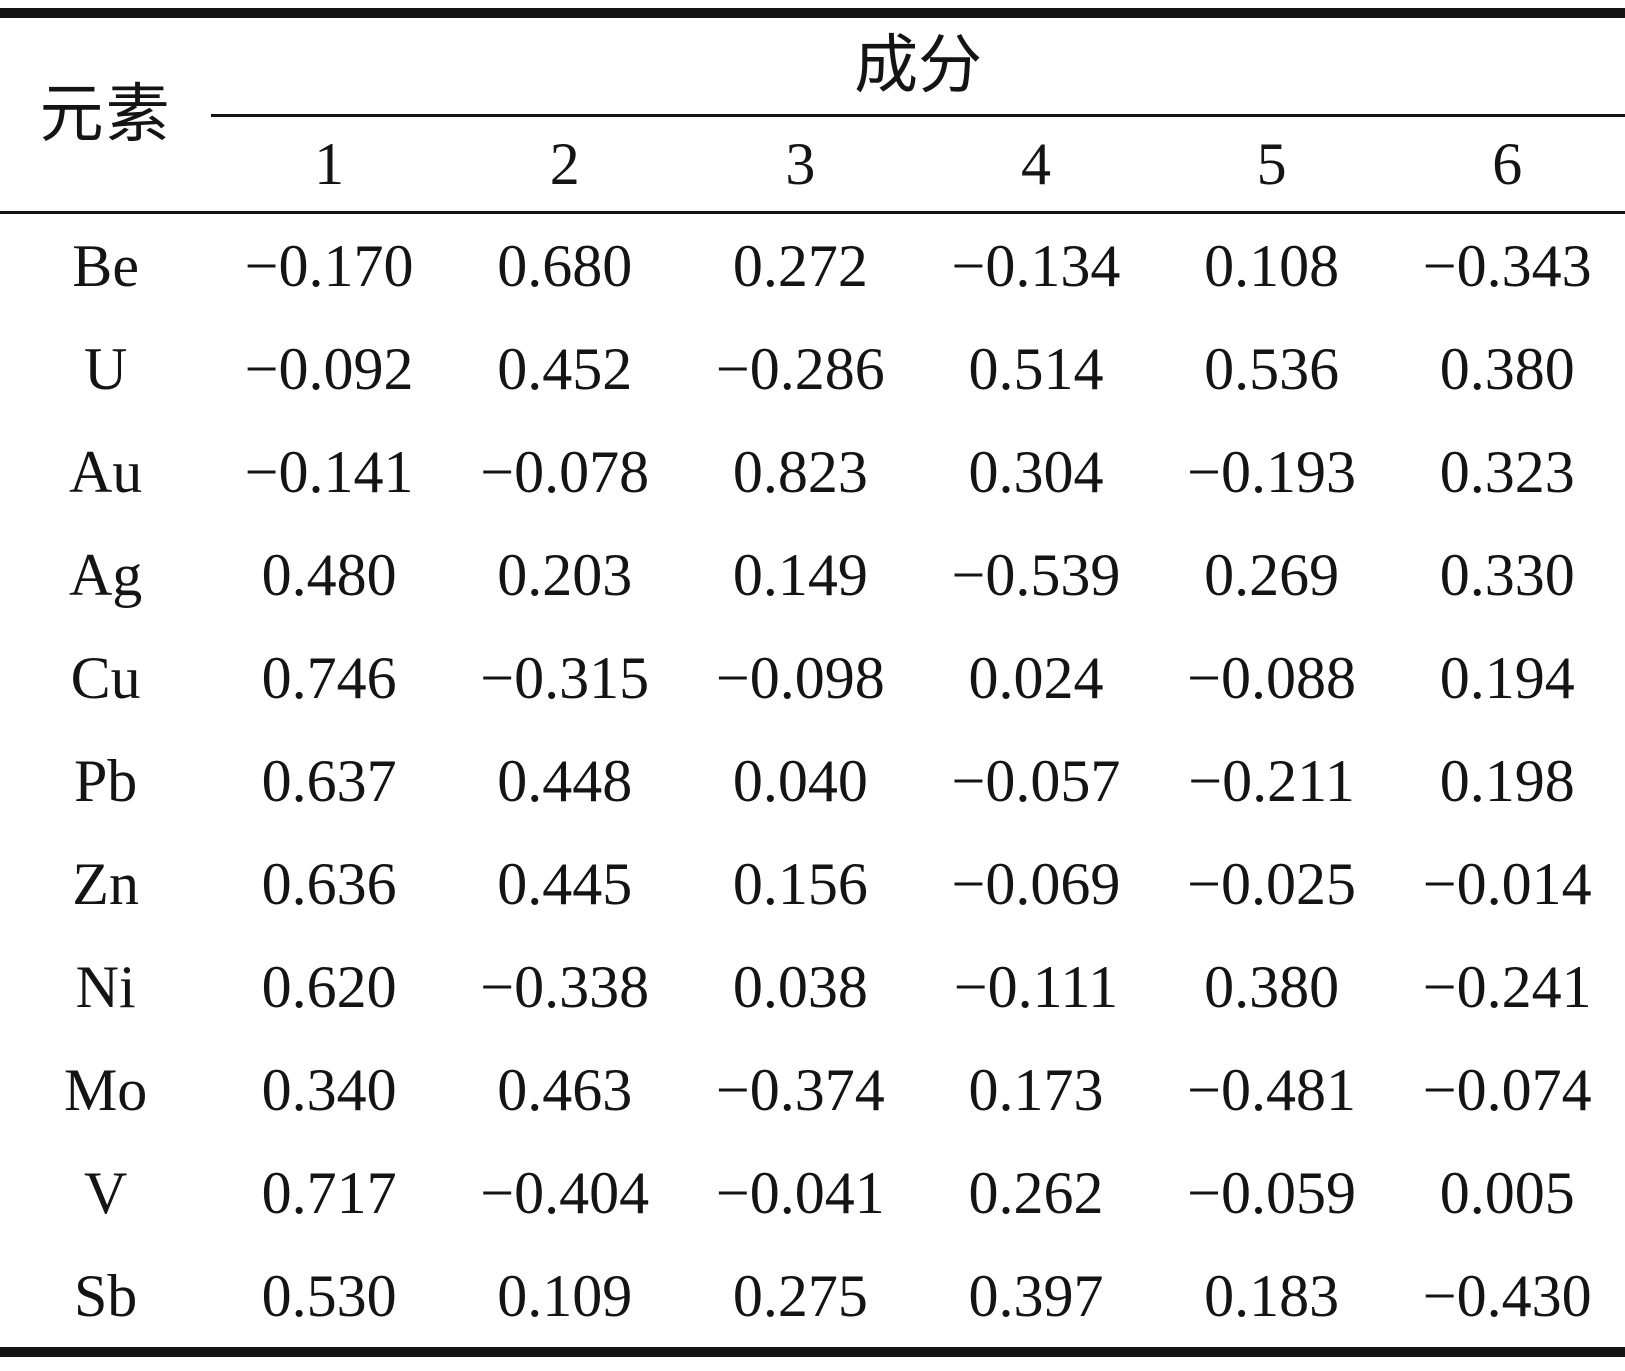 This screenshot has width=1625, height=1371. Describe the element at coordinates (800, 986) in the screenshot. I see `loading-value: 0.038` at that location.